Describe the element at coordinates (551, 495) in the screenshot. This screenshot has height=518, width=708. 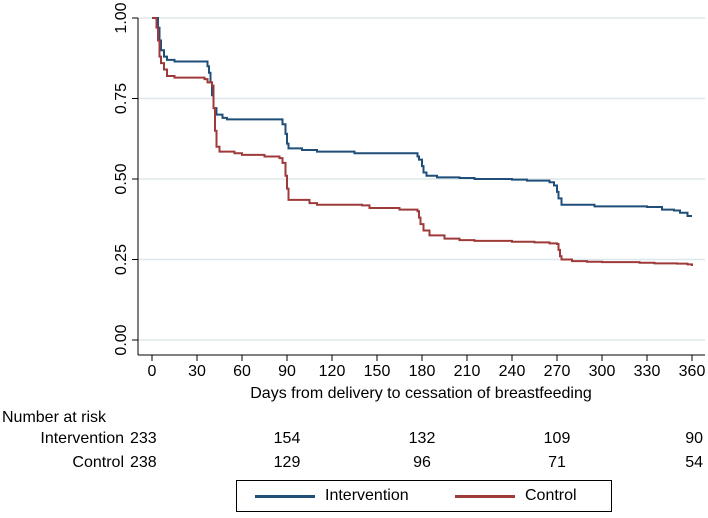
I see `legend-label-control: Control` at that location.